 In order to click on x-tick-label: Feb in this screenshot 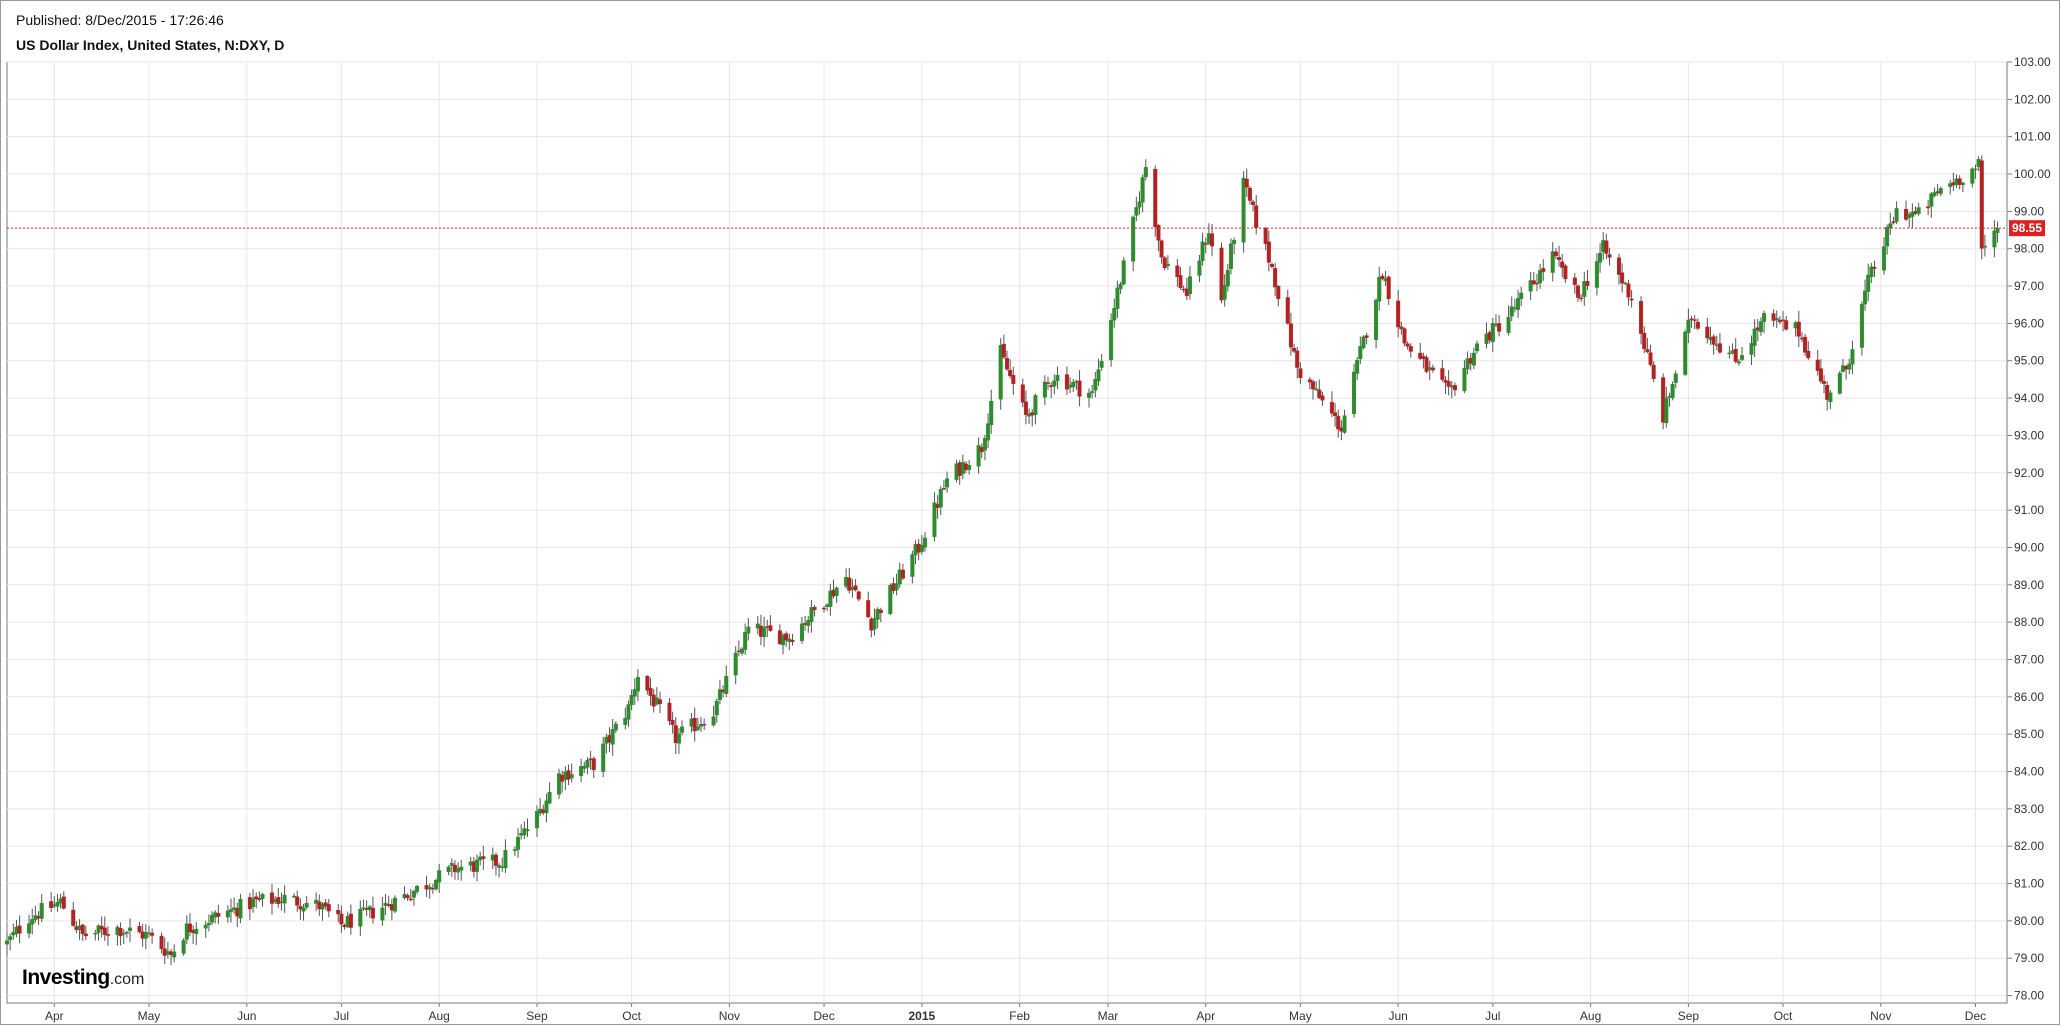, I will do `click(1019, 1016)`.